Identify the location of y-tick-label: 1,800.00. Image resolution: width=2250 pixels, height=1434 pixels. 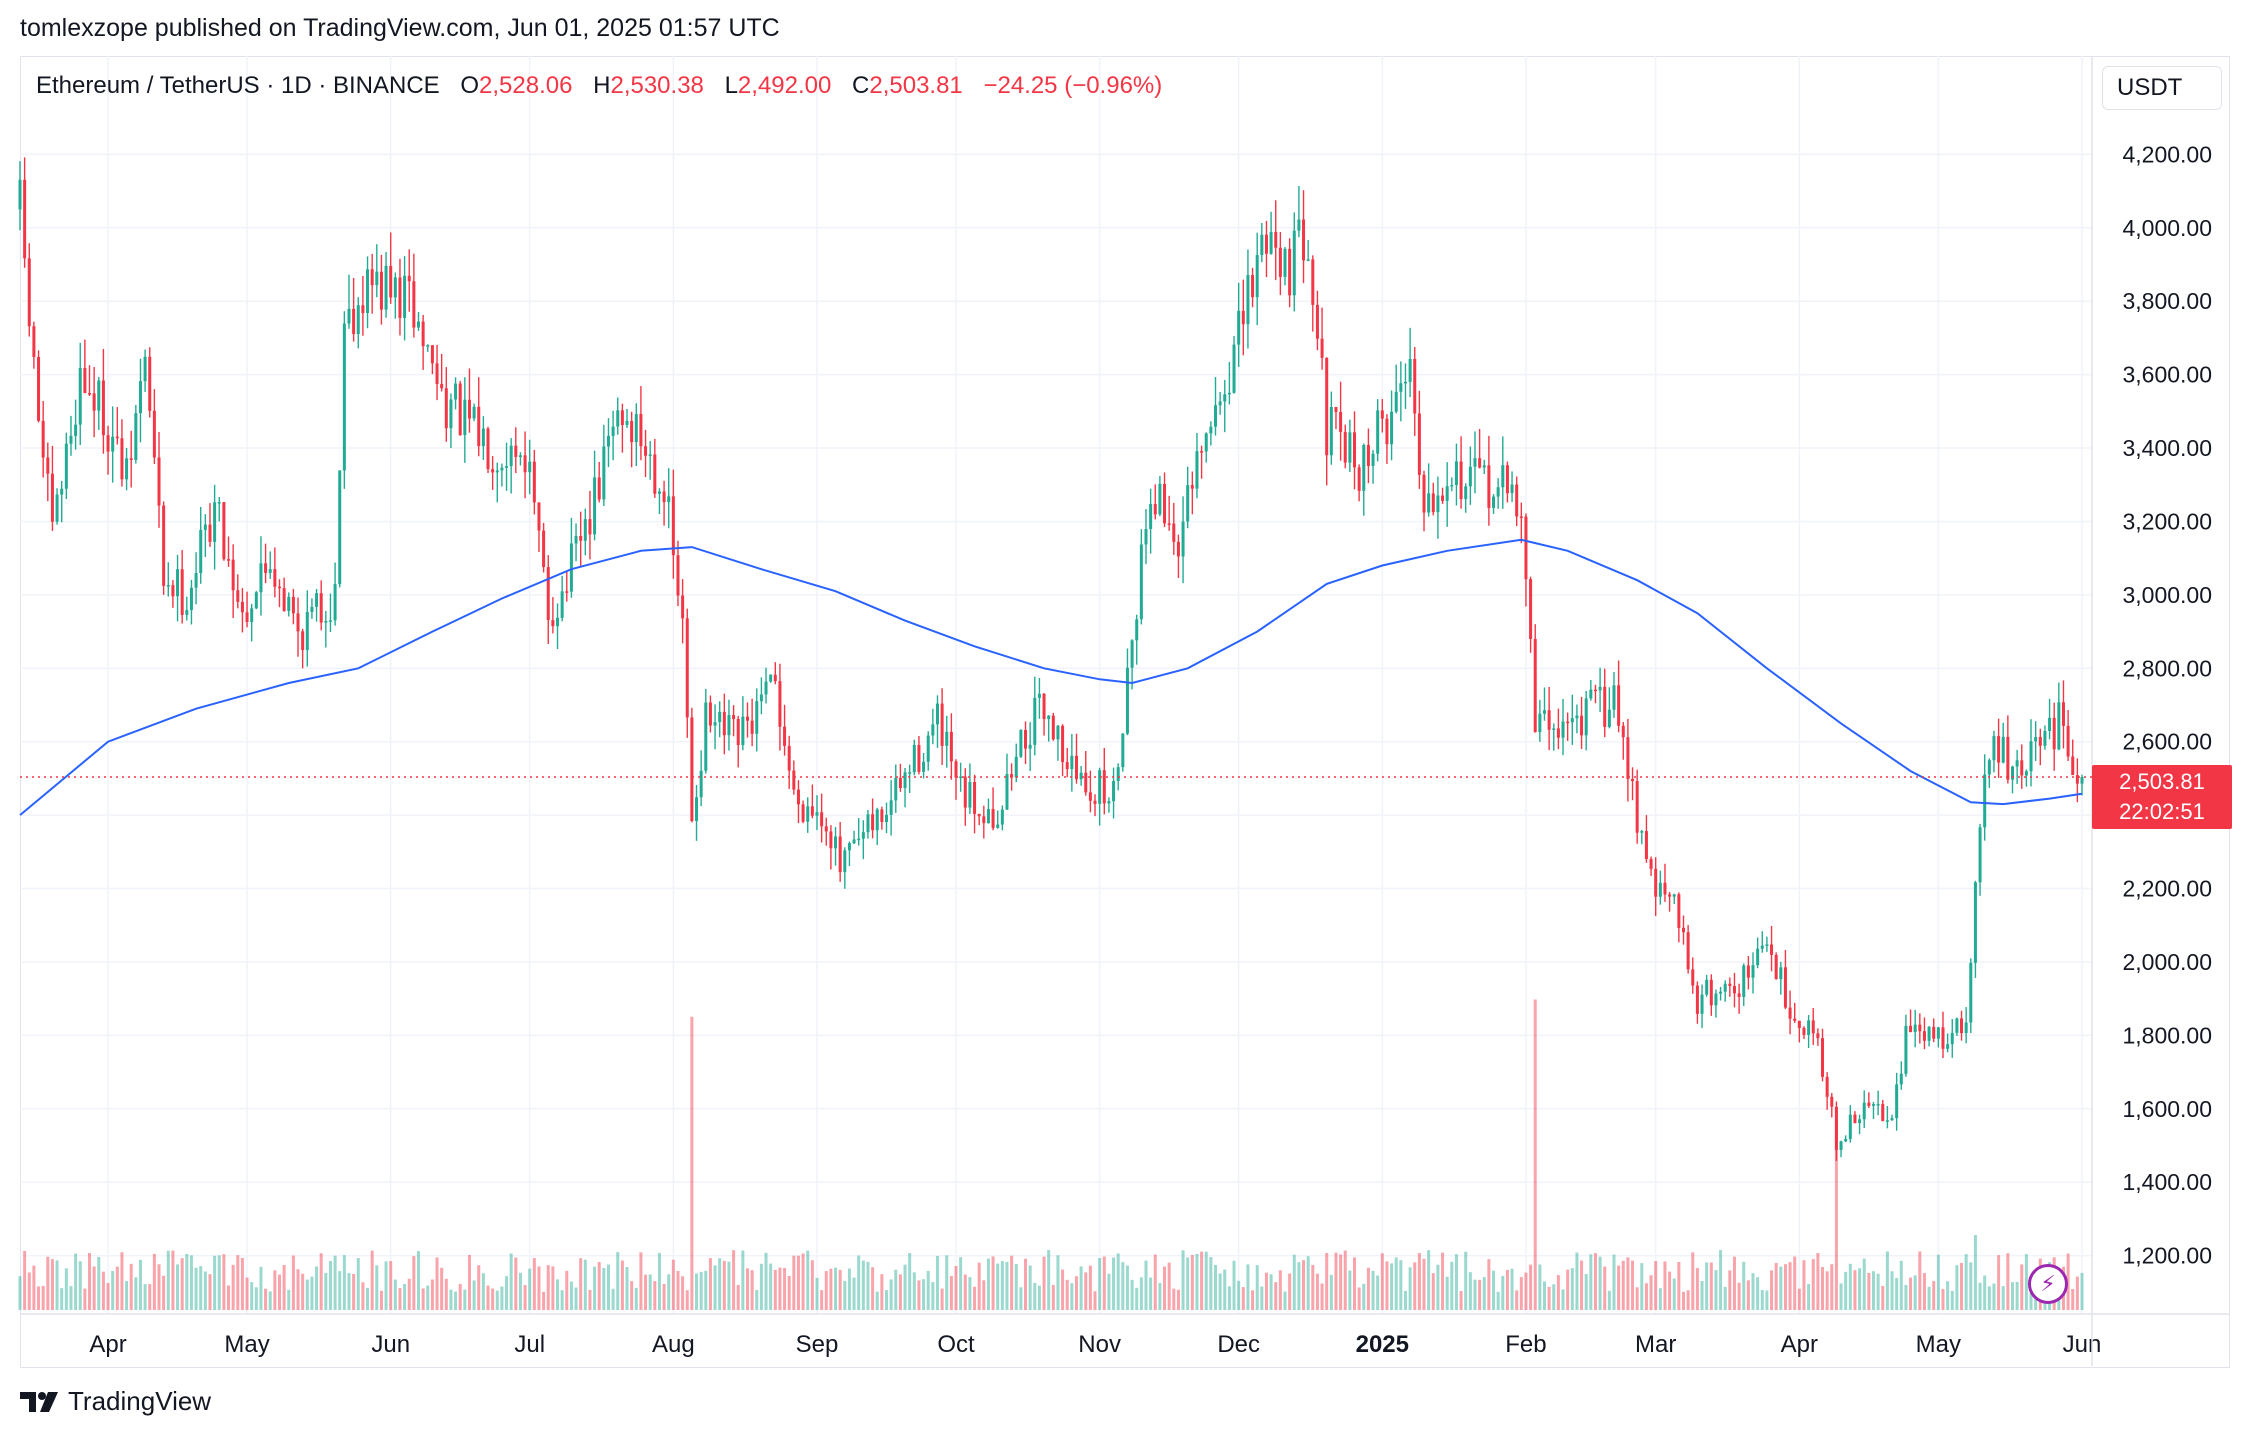
(2167, 1035).